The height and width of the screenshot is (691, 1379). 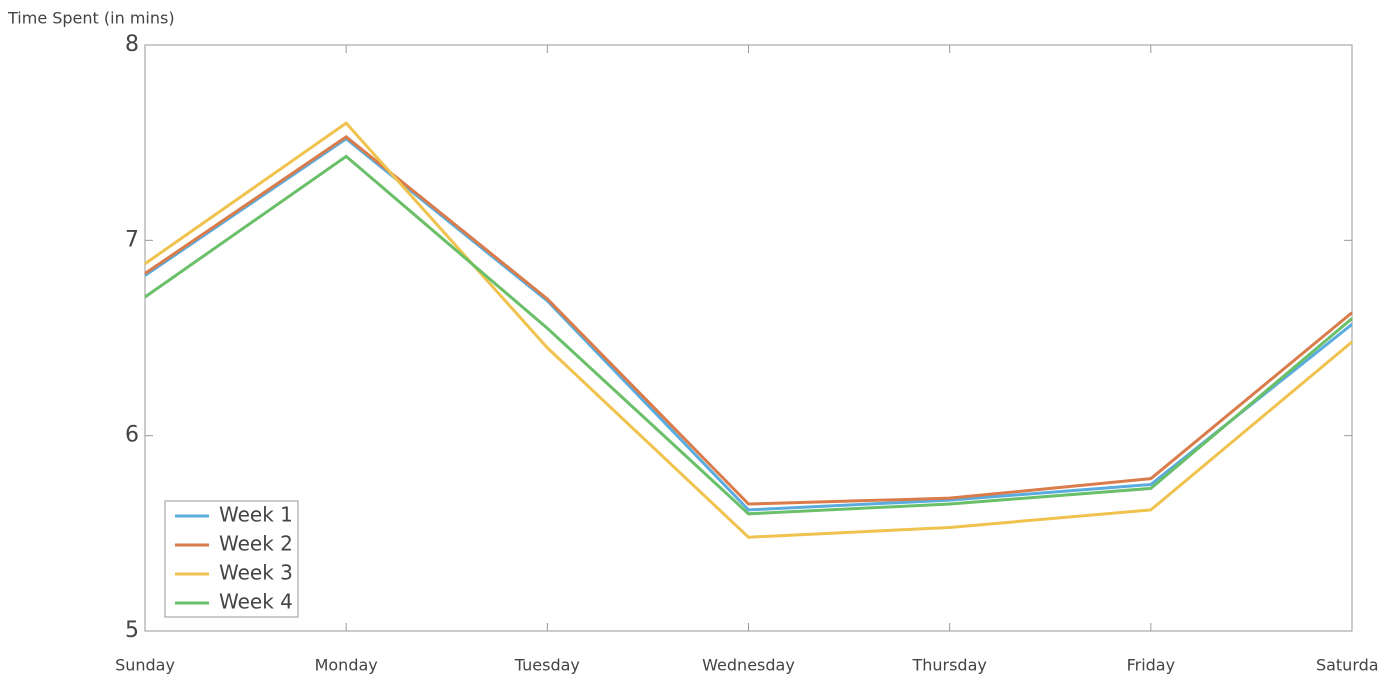 What do you see at coordinates (132, 435) in the screenshot?
I see `y-tick-label: 6` at bounding box center [132, 435].